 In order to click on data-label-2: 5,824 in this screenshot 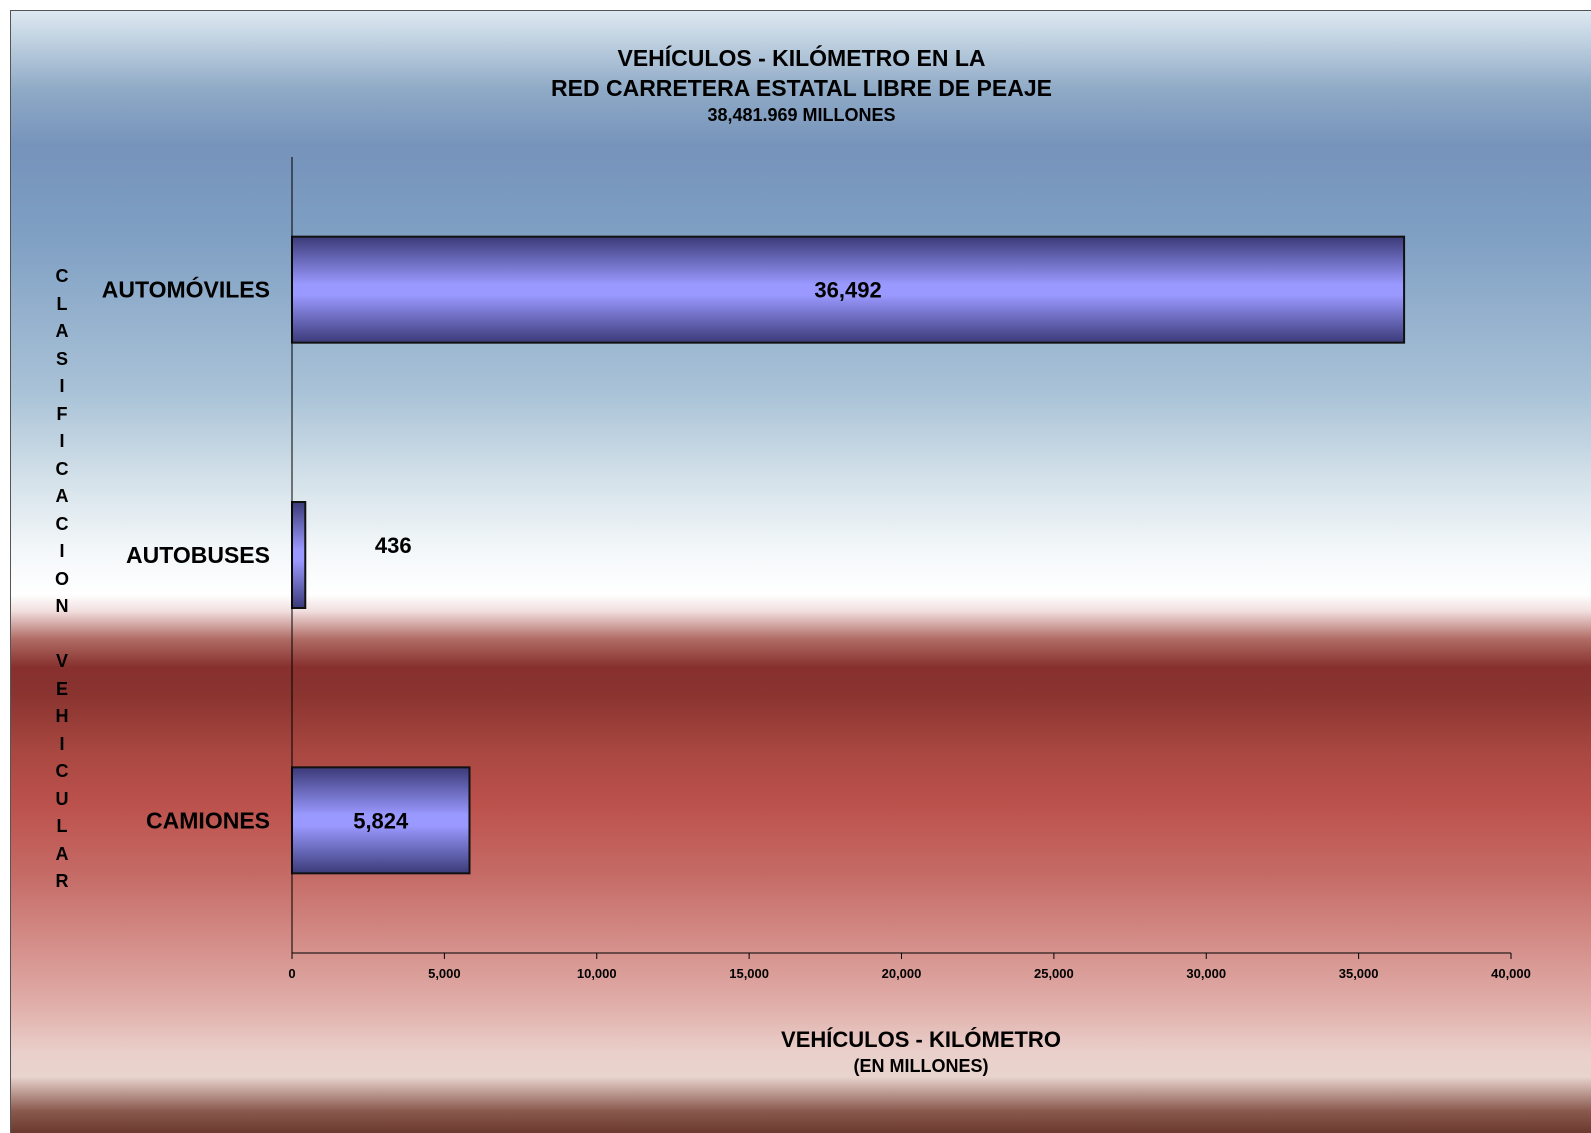, I will do `click(381, 820)`.